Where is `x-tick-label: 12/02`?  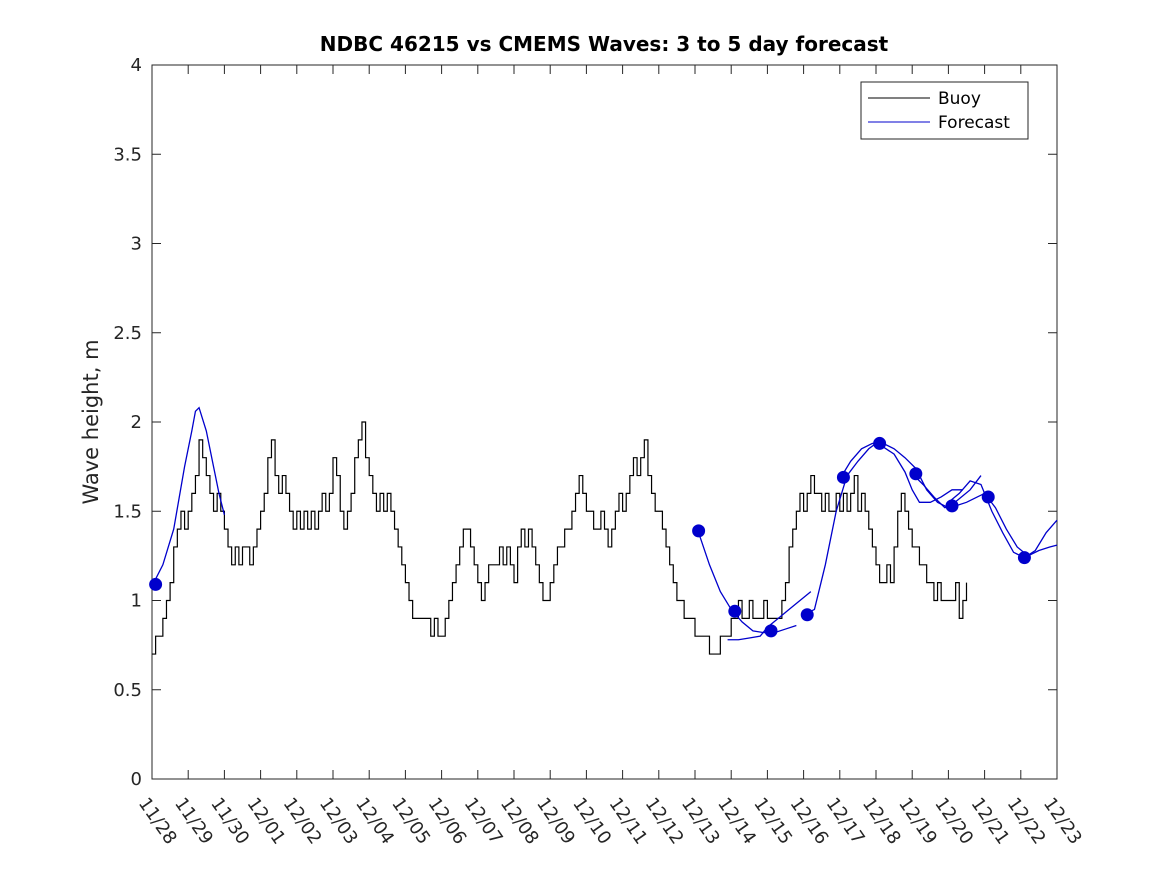 x-tick-label: 12/02 is located at coordinates (302, 821).